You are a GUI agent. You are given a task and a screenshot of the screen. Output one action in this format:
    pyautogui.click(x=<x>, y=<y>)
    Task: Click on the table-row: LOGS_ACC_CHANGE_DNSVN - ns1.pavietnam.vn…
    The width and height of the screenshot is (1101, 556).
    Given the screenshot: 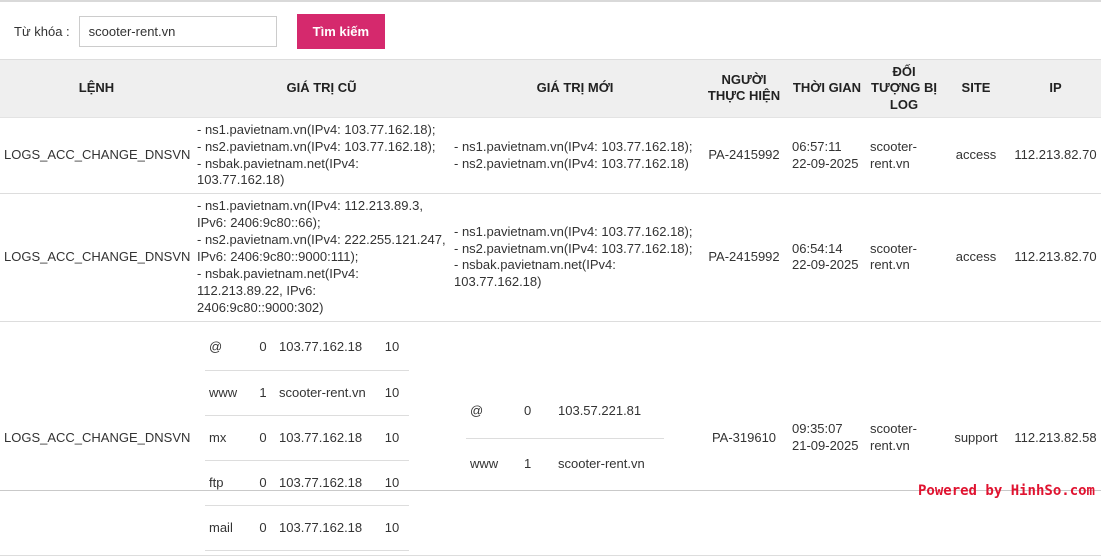 What is the action you would take?
    pyautogui.click(x=550, y=156)
    